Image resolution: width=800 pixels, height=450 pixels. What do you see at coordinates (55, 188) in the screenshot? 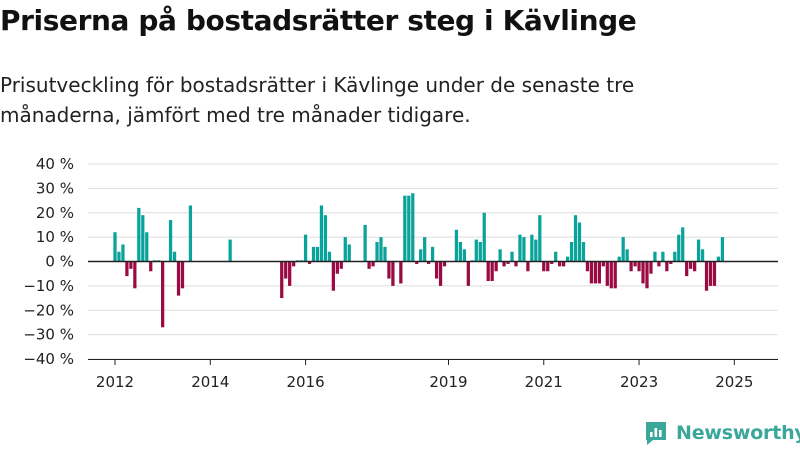
I see `y-tick-label: 30 %` at bounding box center [55, 188].